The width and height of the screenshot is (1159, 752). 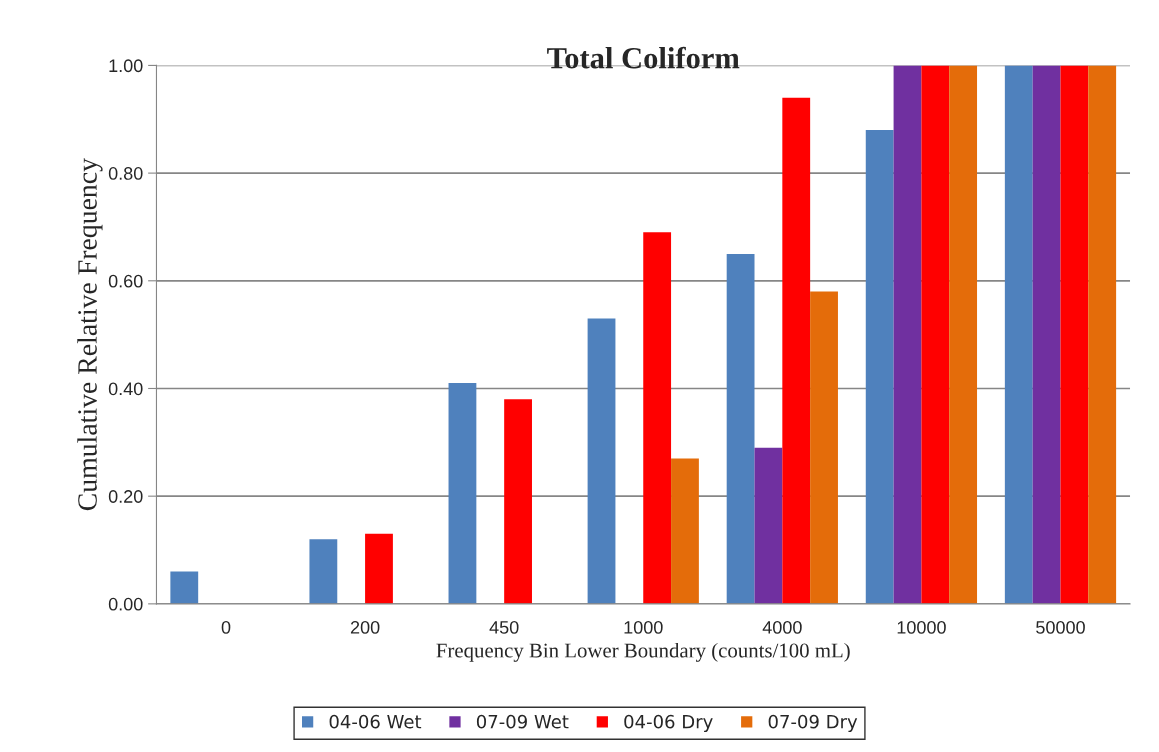 What do you see at coordinates (504, 627) in the screenshot?
I see `x-tick-label: 450` at bounding box center [504, 627].